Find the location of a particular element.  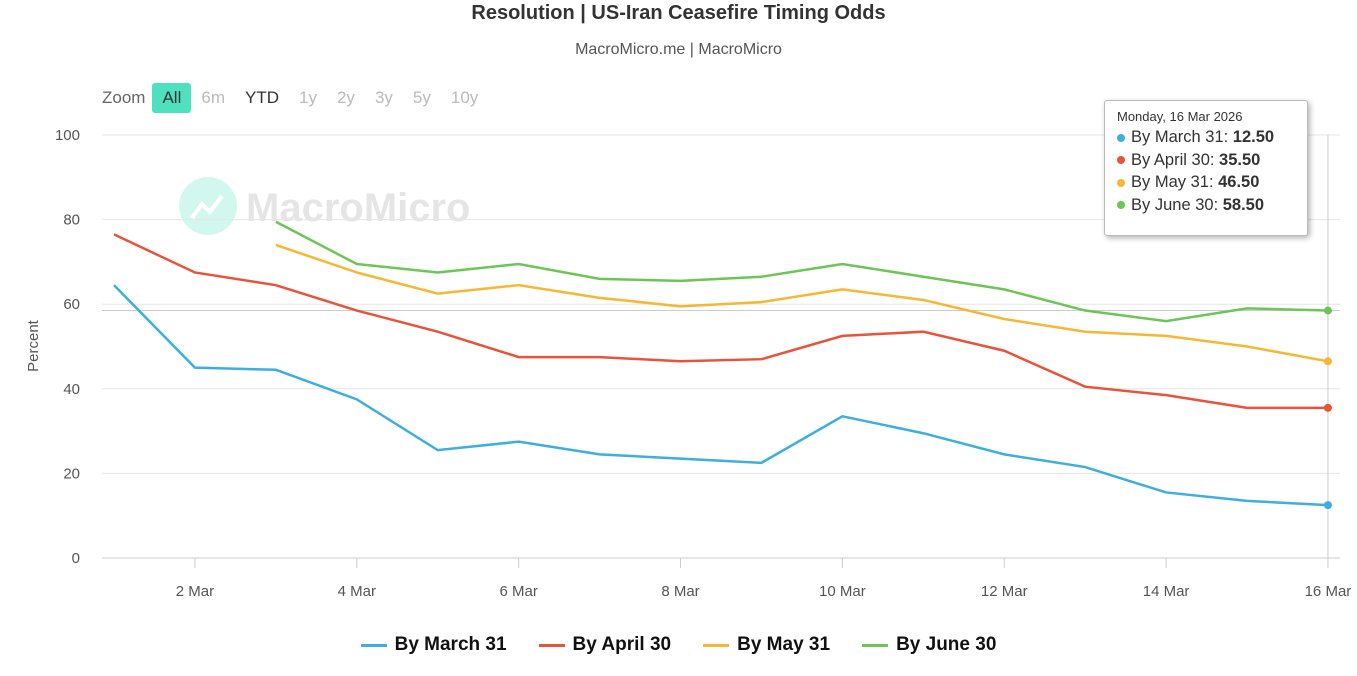

legend-item: By April 30 is located at coordinates (605, 645).